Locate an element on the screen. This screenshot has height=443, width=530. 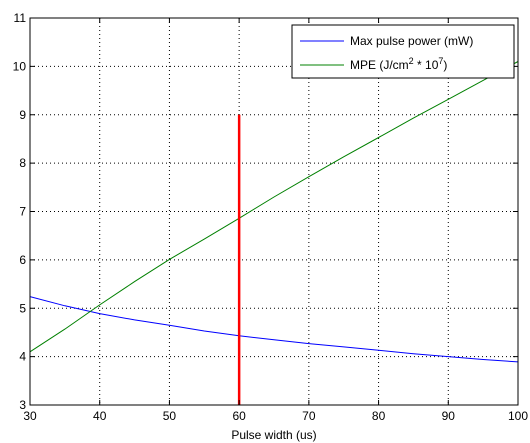
x-tick-label: 50 is located at coordinates (170, 416).